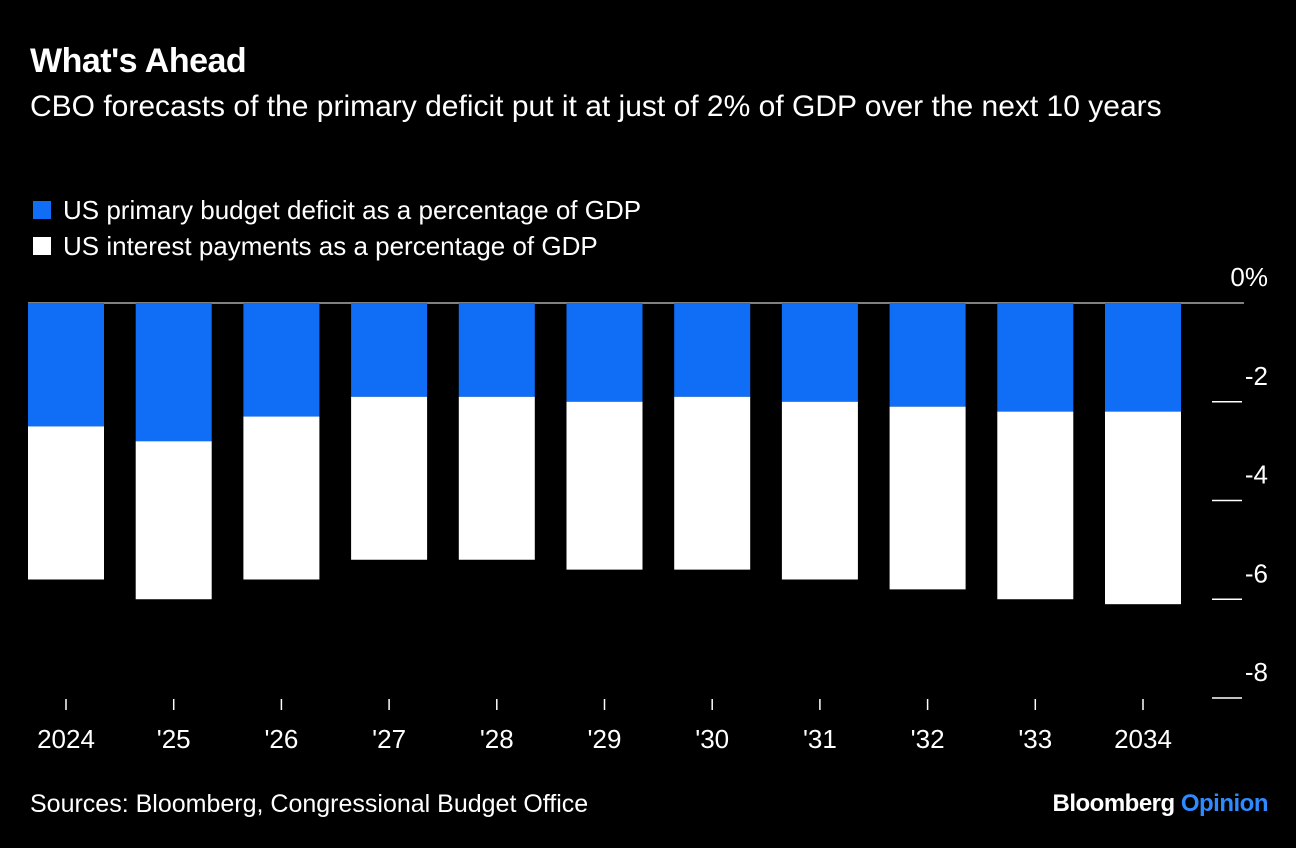 The height and width of the screenshot is (848, 1296). I want to click on brand-logo: Bloomberg Opinion, so click(1161, 804).